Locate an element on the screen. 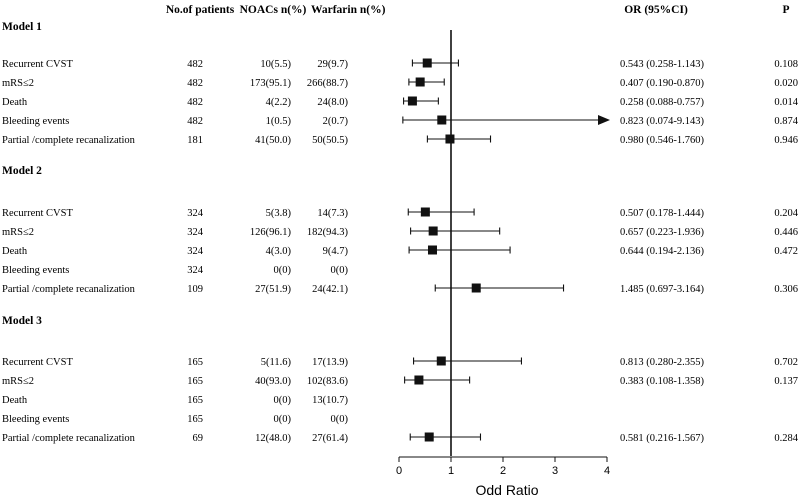 The image size is (800, 500). x-tick-label: 1 is located at coordinates (451, 471).